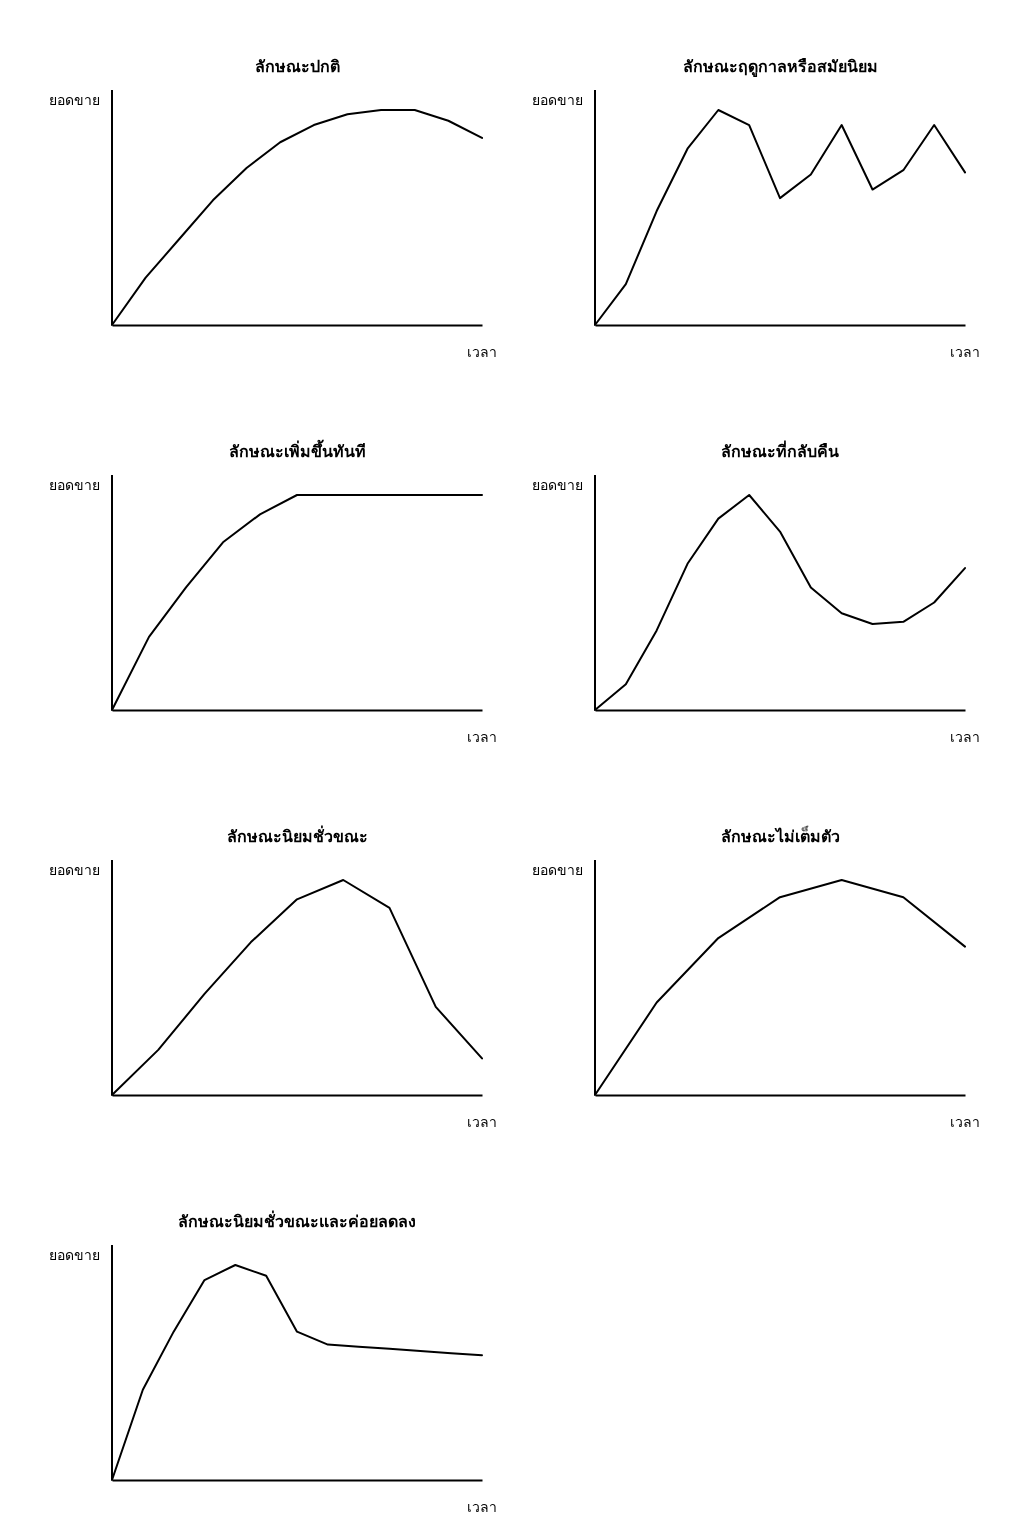  Describe the element at coordinates (780, 835) in the screenshot. I see `chart-title: ลักษณะไม่เต็มตัว` at that location.